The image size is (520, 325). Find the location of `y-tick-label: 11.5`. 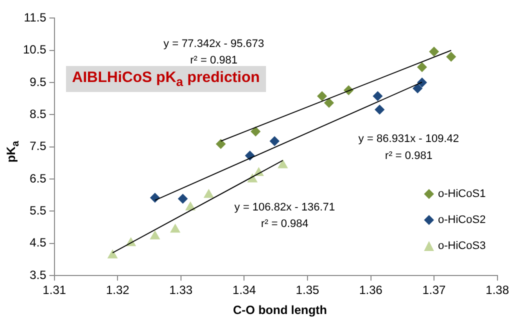

y-tick-label: 11.5 is located at coordinates (35, 17).